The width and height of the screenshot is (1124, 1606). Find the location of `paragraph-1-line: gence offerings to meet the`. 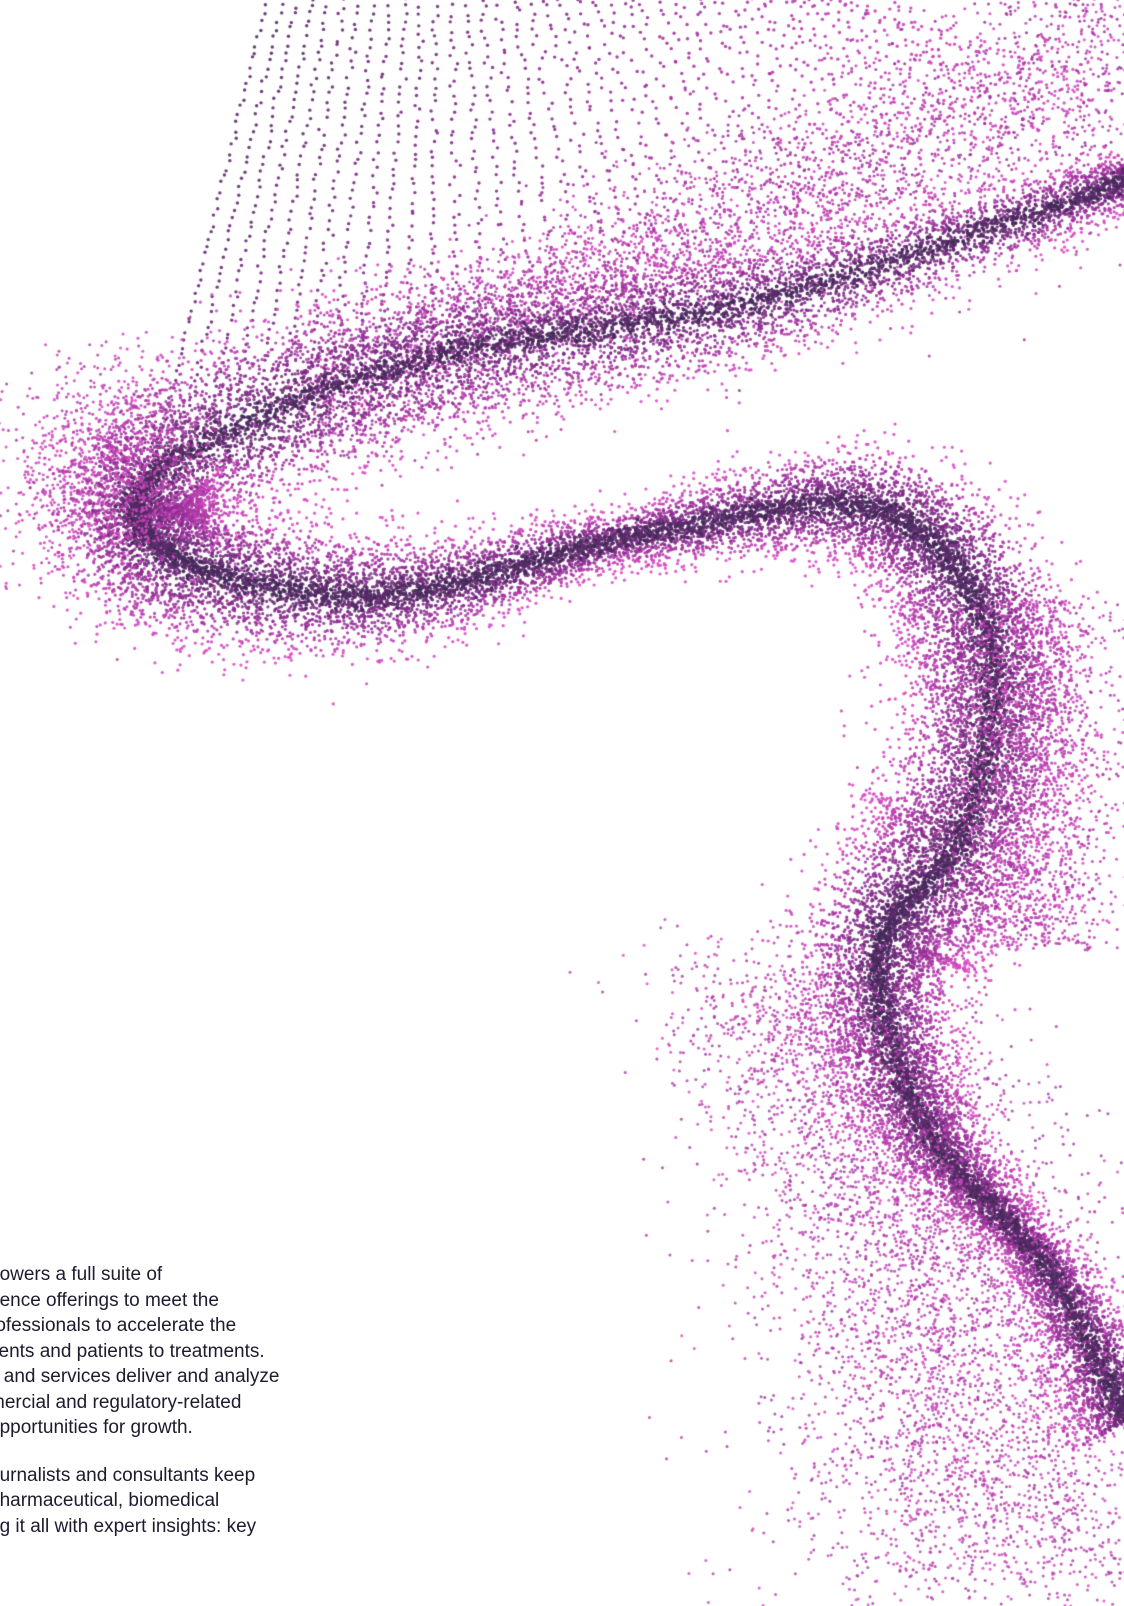

paragraph-1-line: gence offerings to meet the is located at coordinates (109, 1300).